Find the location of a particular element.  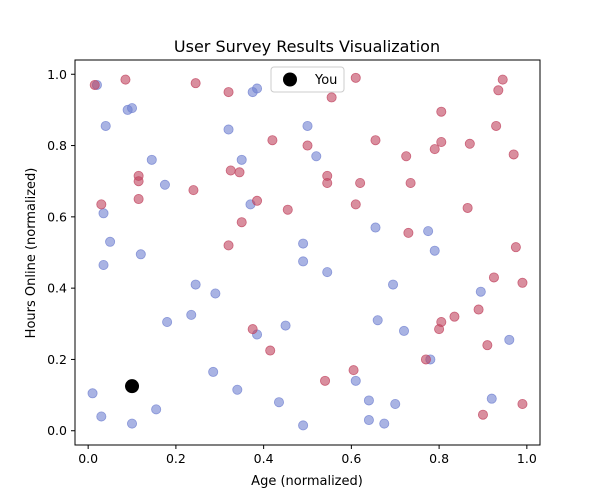

x-tick-label: 0.2 is located at coordinates (176, 458).